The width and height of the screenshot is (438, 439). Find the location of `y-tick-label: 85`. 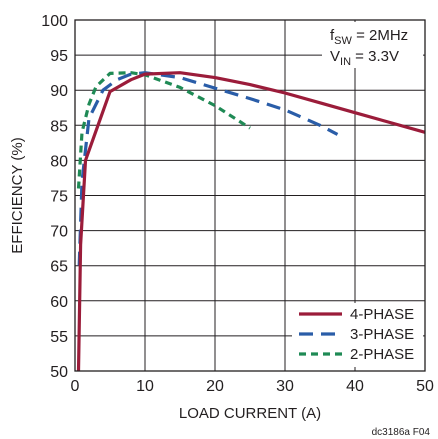

y-tick-label: 85 is located at coordinates (59, 126).